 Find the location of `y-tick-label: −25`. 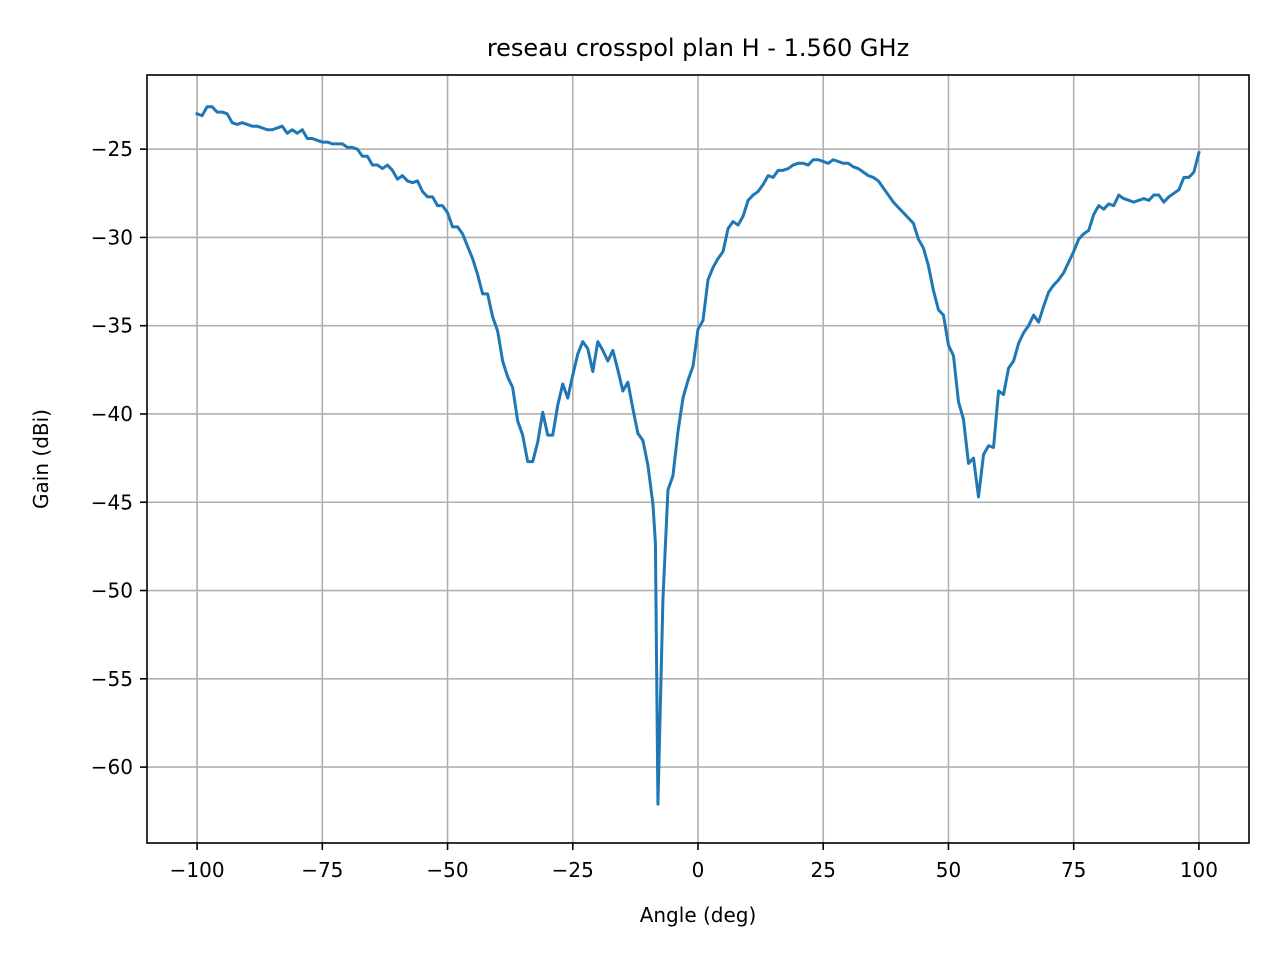

y-tick-label: −25 is located at coordinates (112, 149).